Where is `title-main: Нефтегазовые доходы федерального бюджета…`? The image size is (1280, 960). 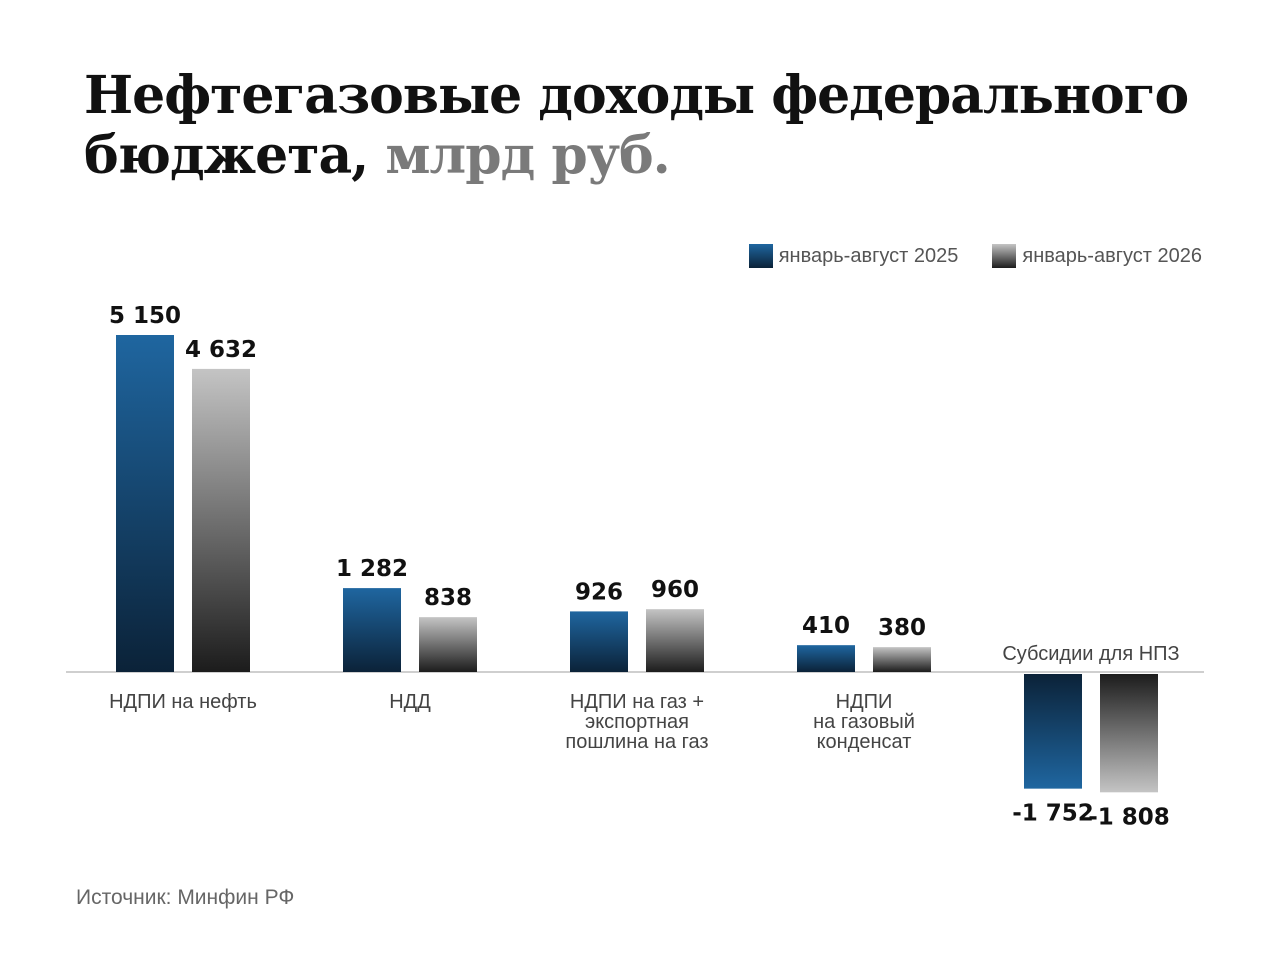
title-main: Нефтегазовые доходы федерального бюджета… is located at coordinates (636, 125).